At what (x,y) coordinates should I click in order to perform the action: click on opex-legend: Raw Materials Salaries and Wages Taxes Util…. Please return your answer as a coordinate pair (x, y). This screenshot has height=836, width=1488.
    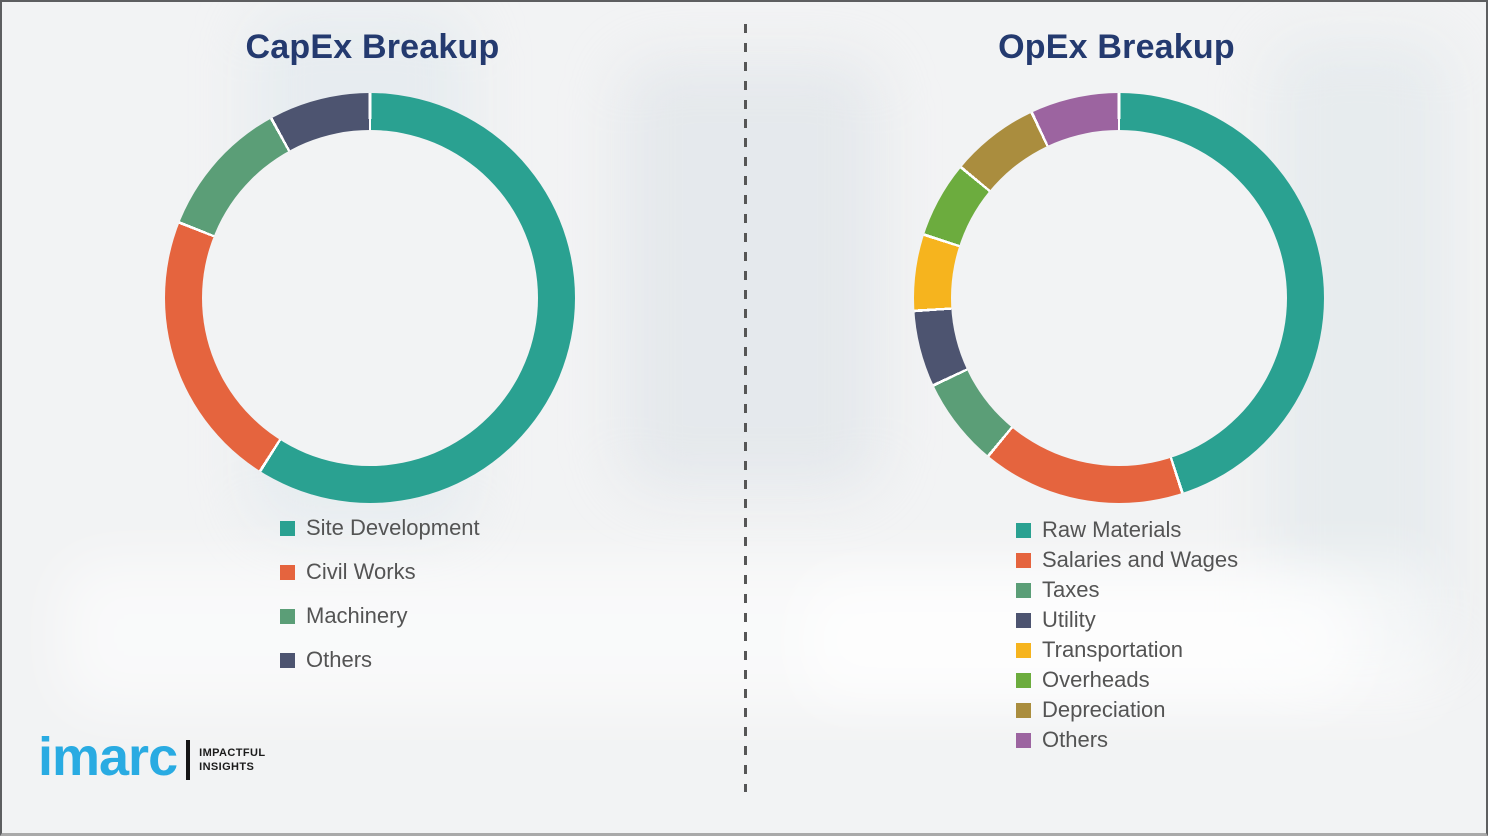
    Looking at the image, I should click on (1127, 637).